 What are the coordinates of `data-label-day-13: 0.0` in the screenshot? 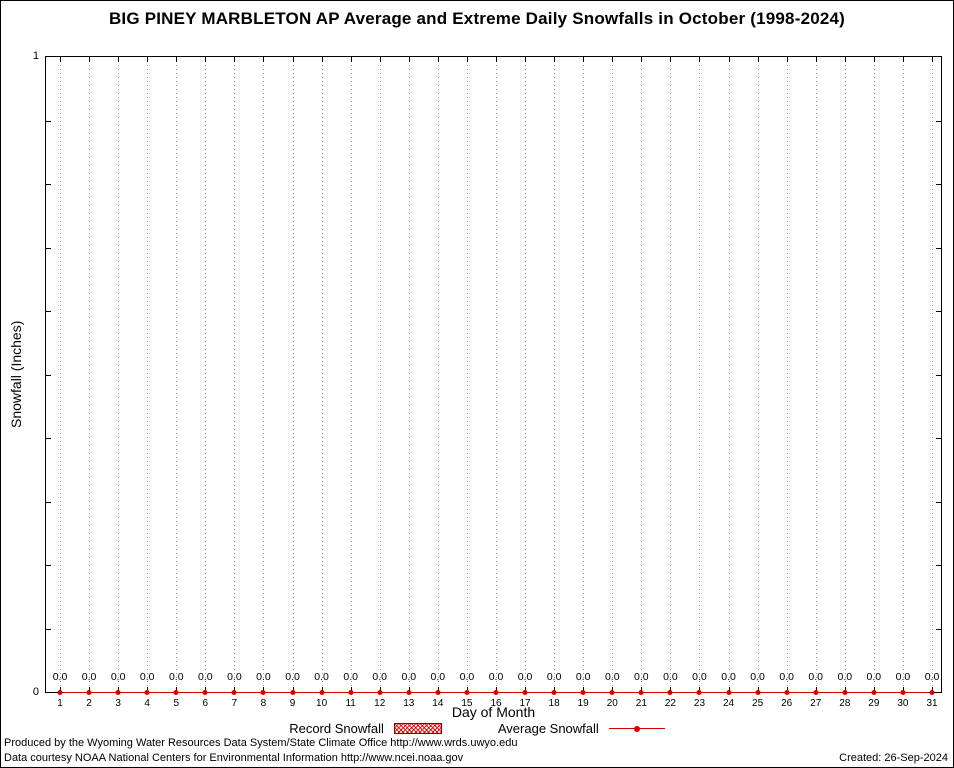 It's located at (409, 677).